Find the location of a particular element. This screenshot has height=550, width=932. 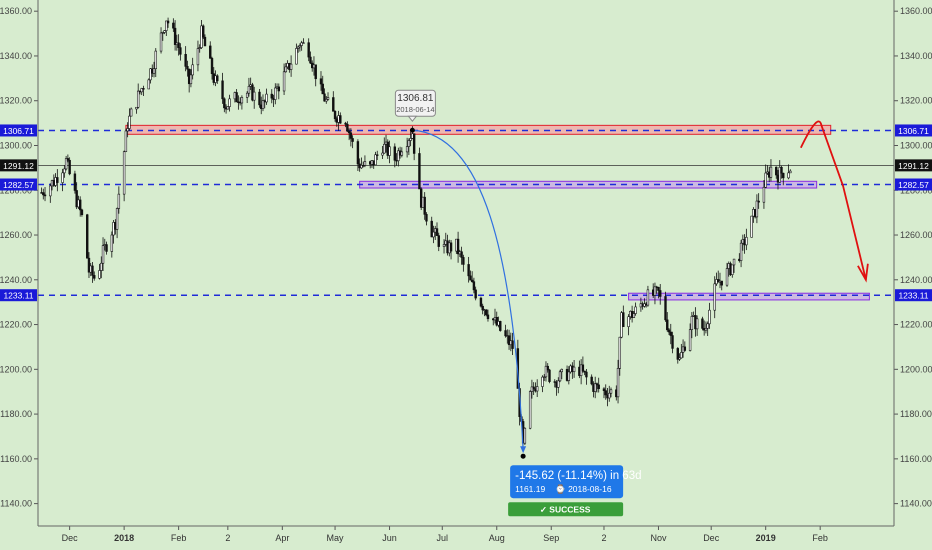

measure-result-box is located at coordinates (567, 482).